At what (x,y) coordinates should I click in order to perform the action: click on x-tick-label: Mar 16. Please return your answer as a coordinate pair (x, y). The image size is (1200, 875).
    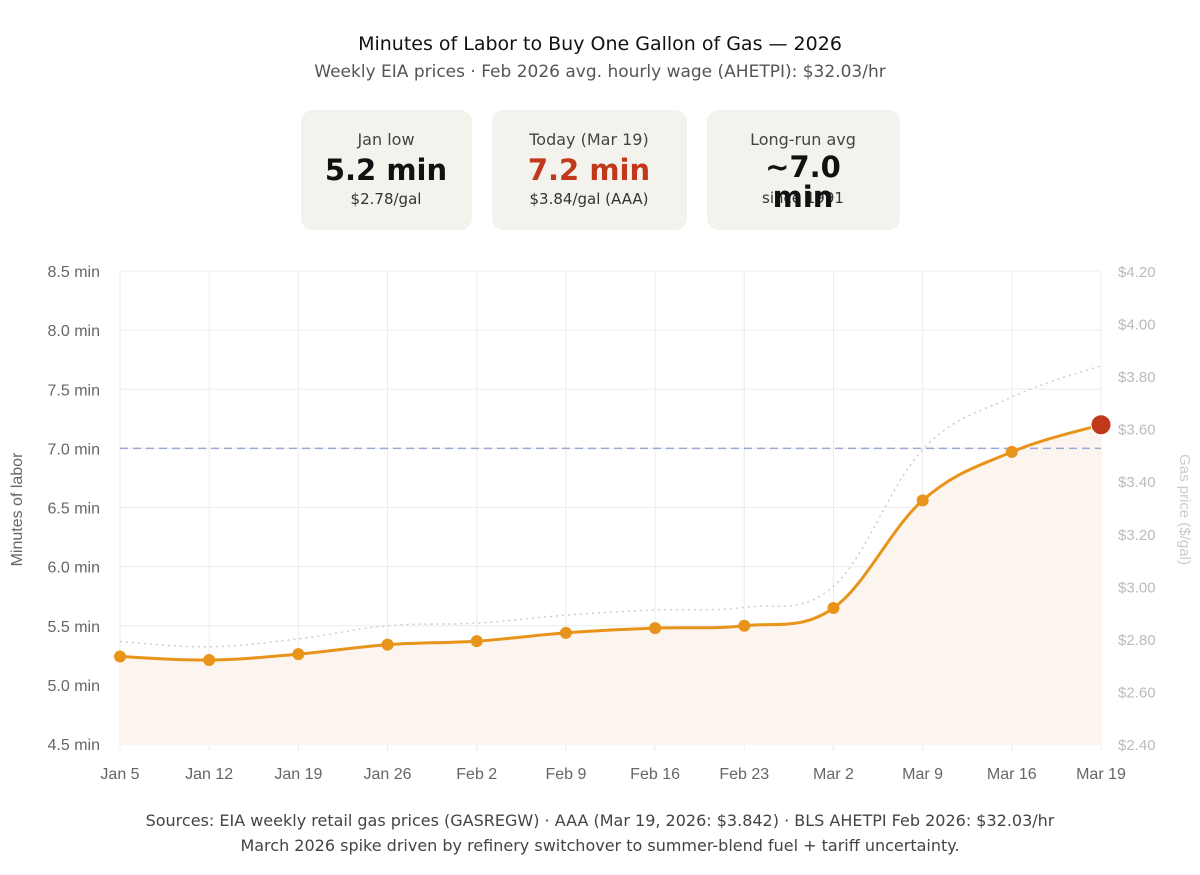
    Looking at the image, I should click on (1012, 774).